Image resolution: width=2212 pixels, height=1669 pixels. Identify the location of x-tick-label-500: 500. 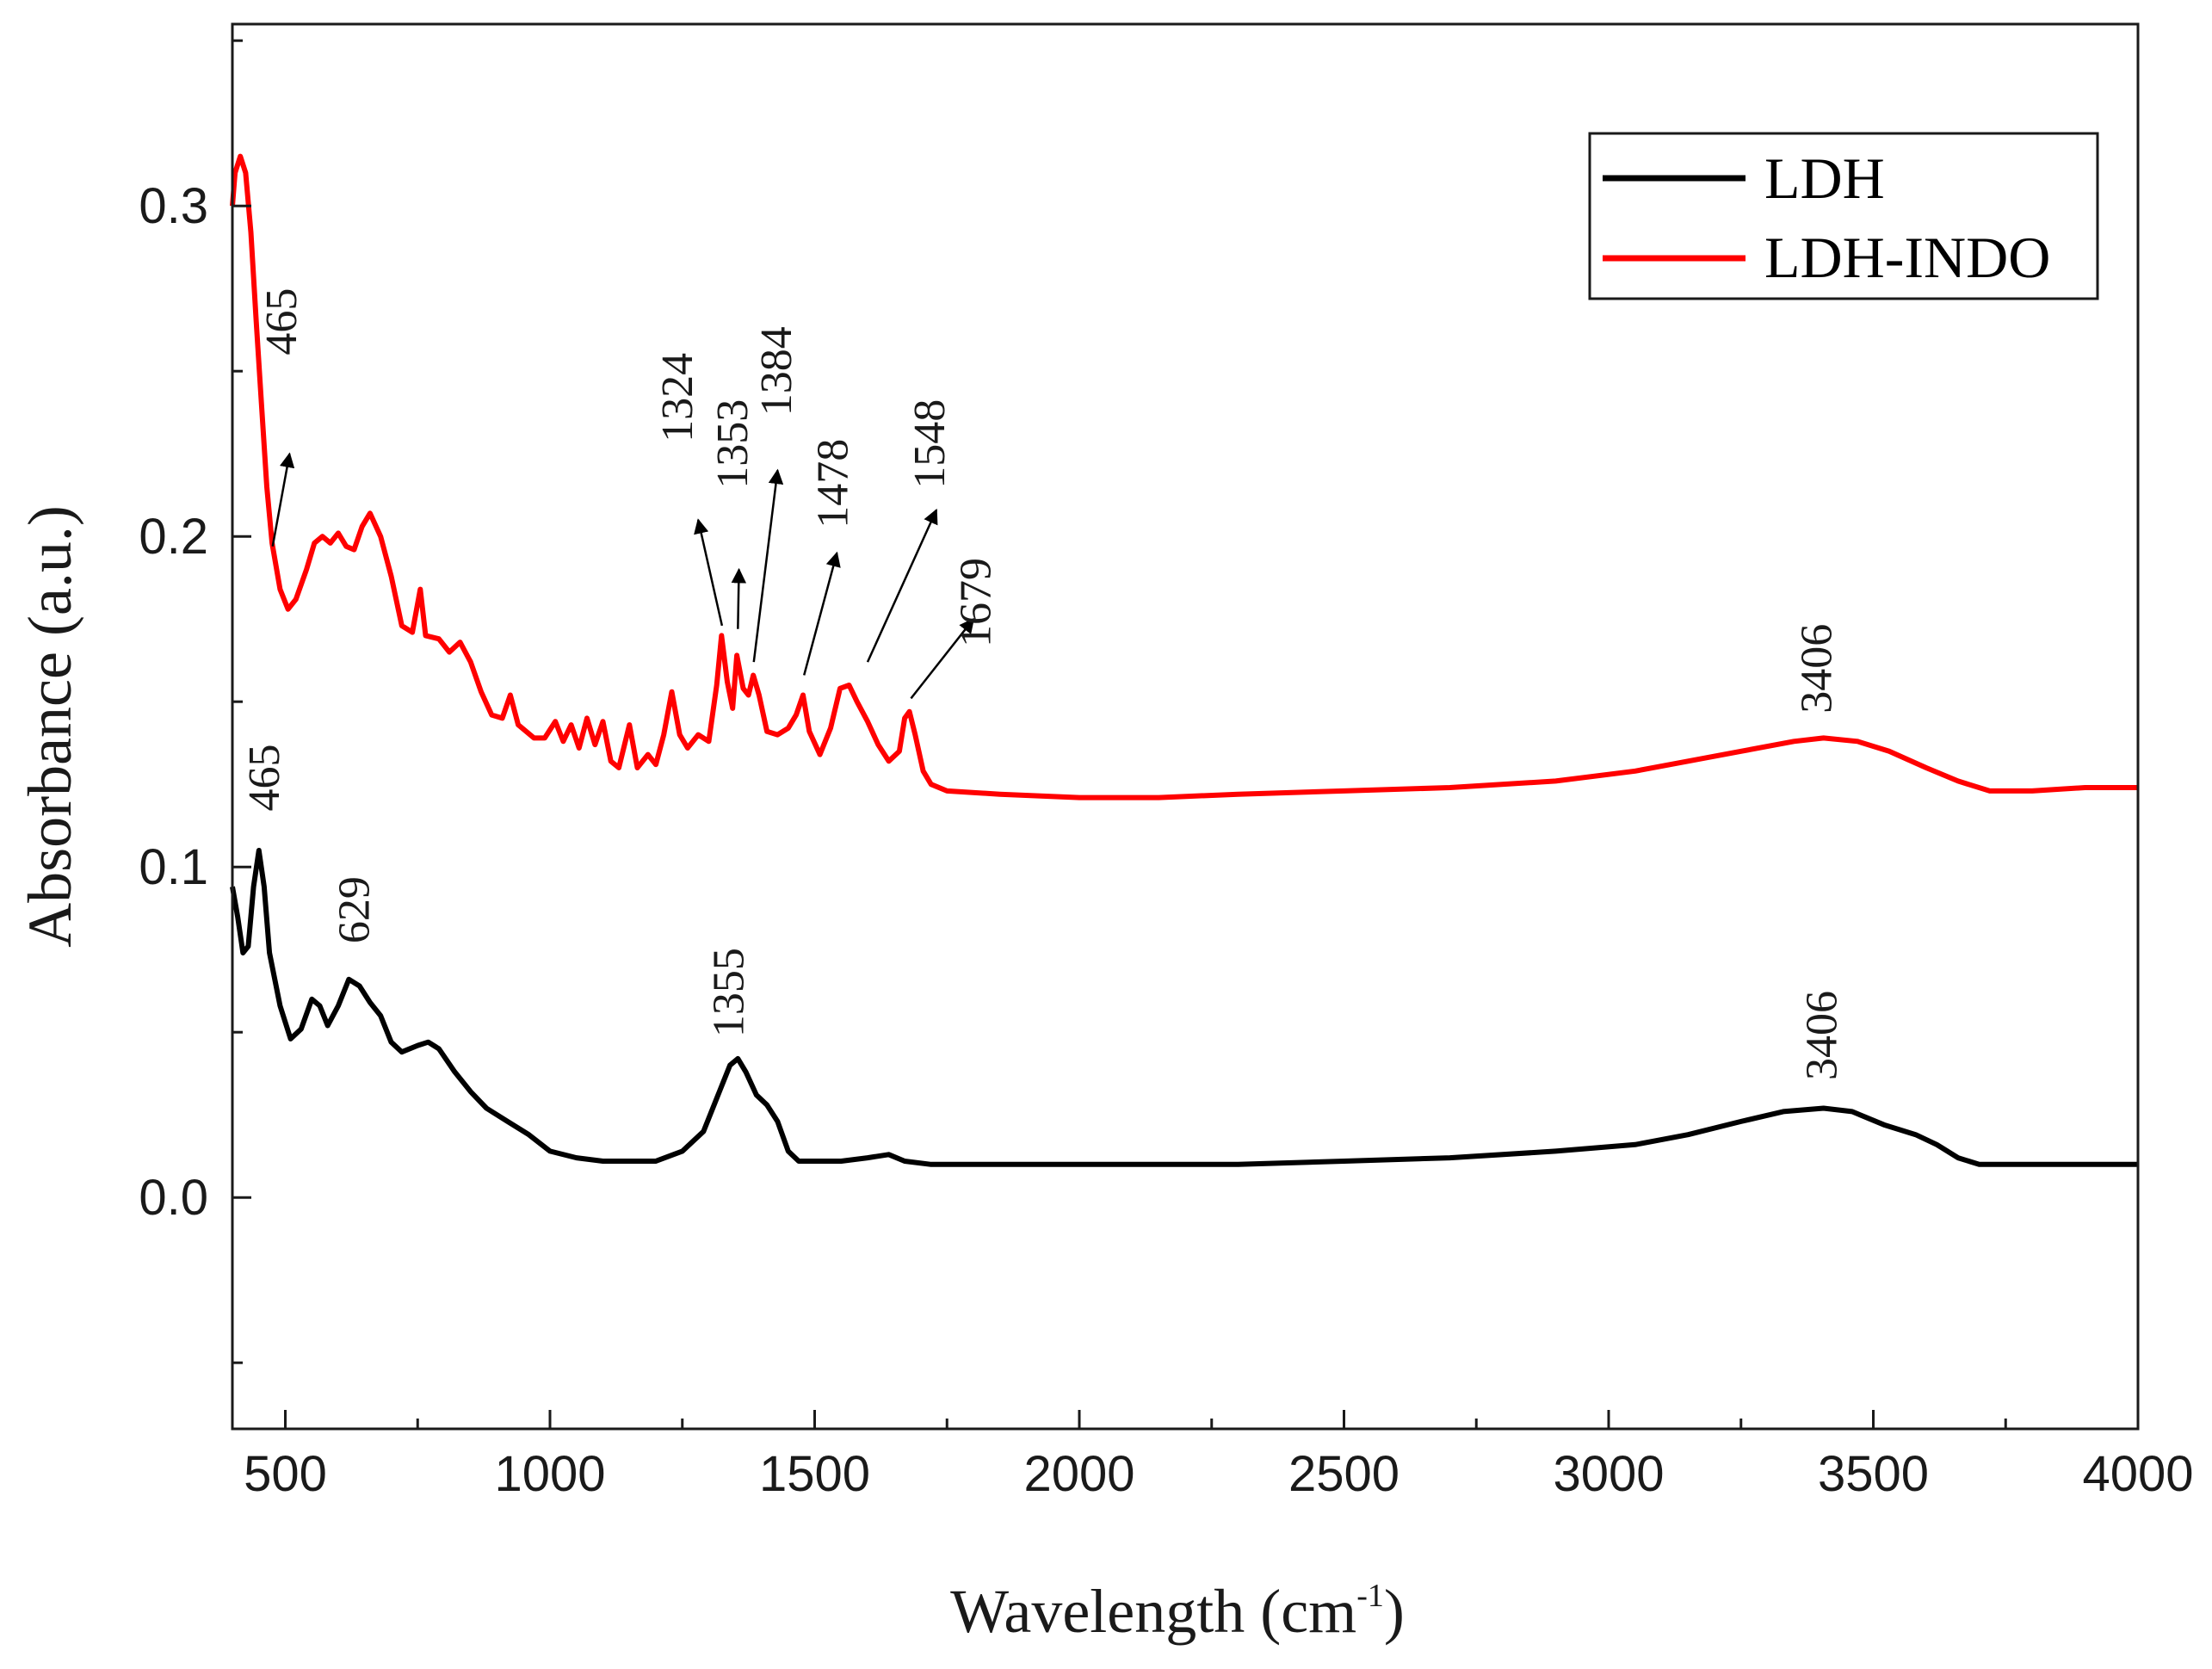
(286, 1474).